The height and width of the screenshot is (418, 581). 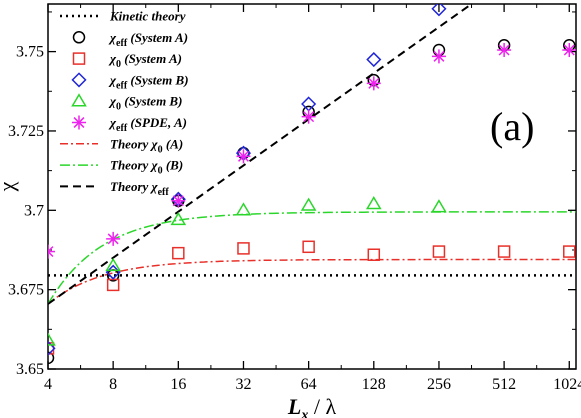 I want to click on x-tick-label: 8, so click(x=113, y=384).